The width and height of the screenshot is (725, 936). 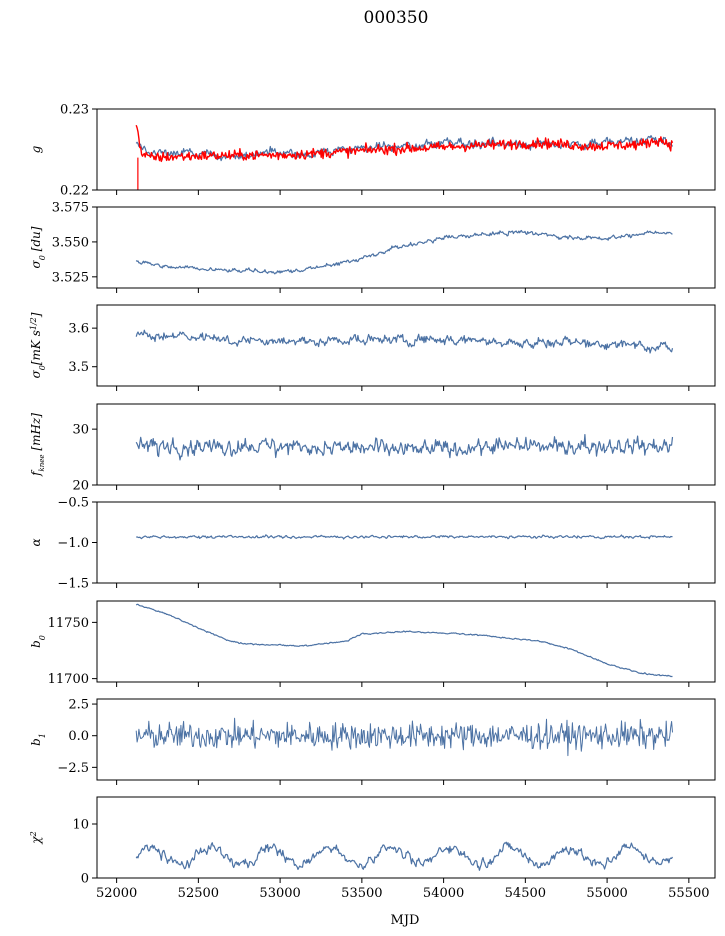 What do you see at coordinates (73, 584) in the screenshot?
I see `y-tick-label: −1.5` at bounding box center [73, 584].